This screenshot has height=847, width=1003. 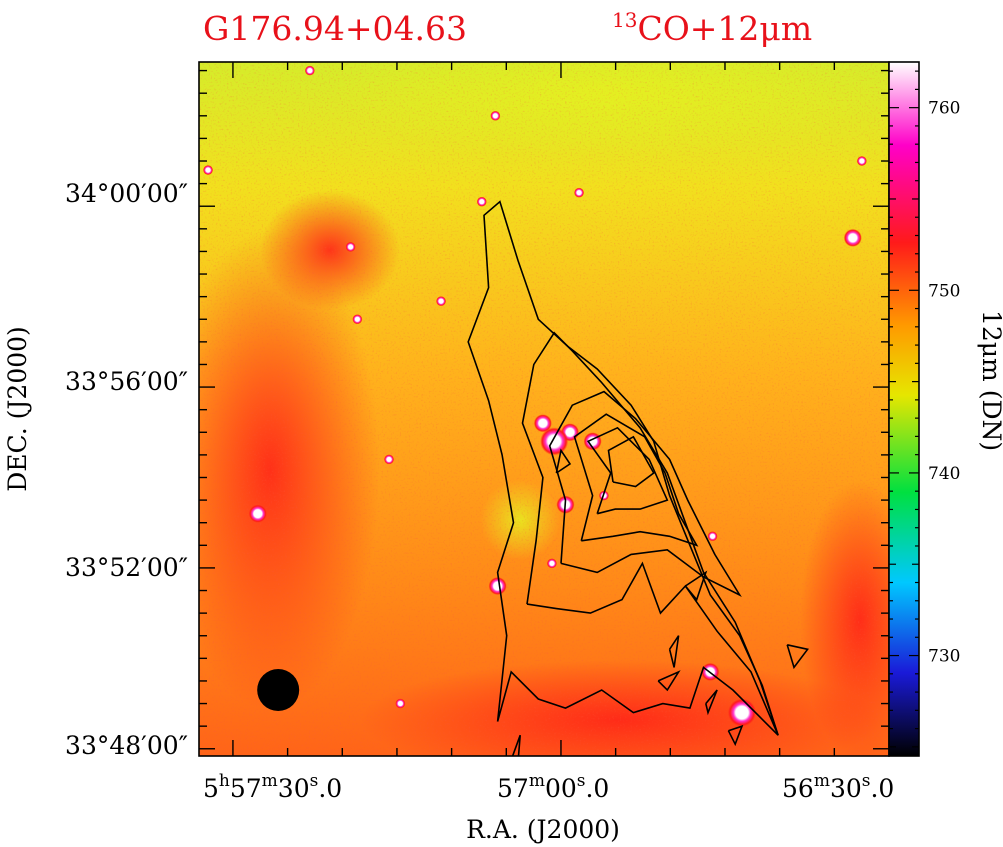 I want to click on subtitle-text: CO+12μm, so click(x=724, y=28).